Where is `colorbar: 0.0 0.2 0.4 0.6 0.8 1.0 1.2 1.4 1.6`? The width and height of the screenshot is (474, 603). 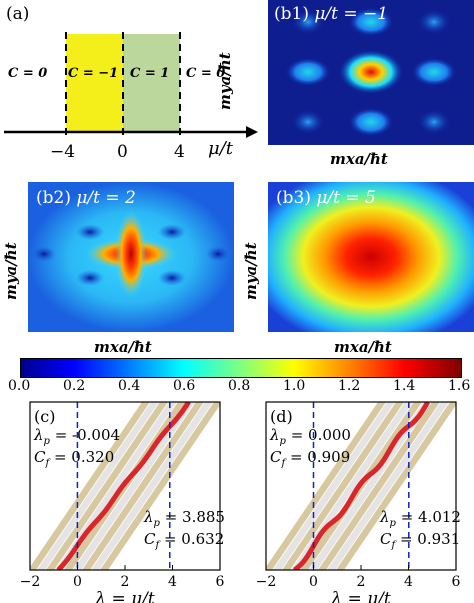 colorbar: 0.0 0.2 0.4 0.6 0.8 1.0 1.2 1.4 1.6 is located at coordinates (239, 380).